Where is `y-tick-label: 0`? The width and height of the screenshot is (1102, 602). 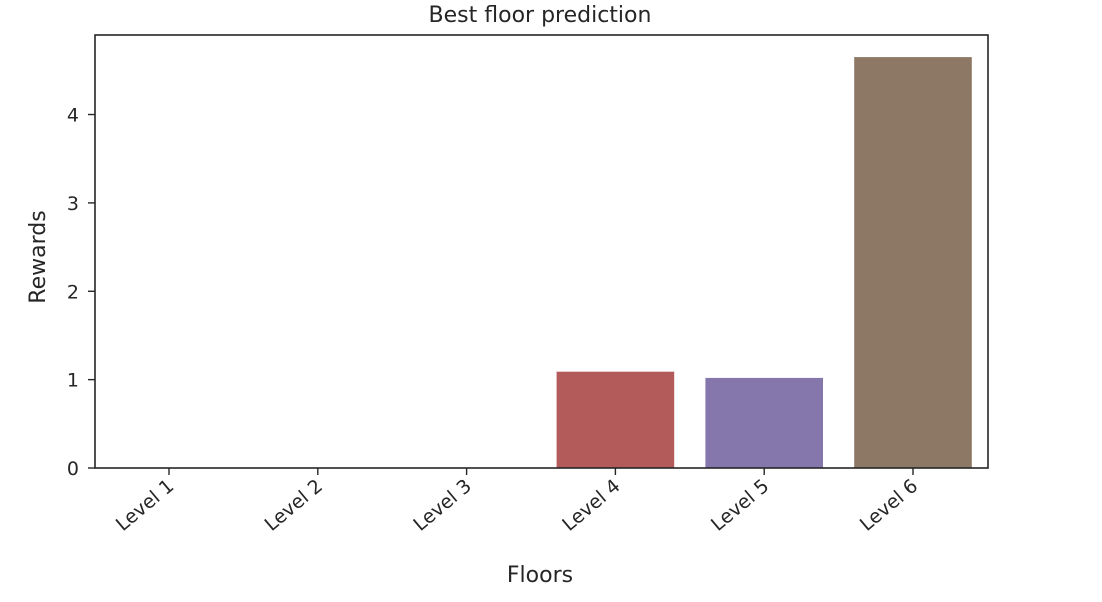
y-tick-label: 0 is located at coordinates (73, 469).